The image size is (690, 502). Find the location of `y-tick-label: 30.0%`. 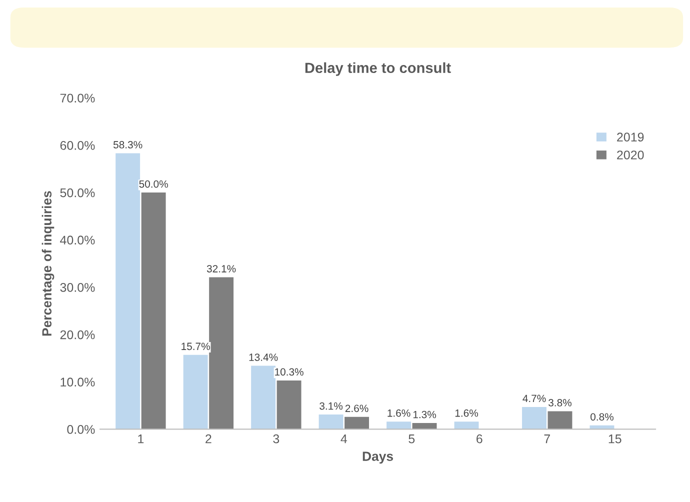

y-tick-label: 30.0% is located at coordinates (77, 287).